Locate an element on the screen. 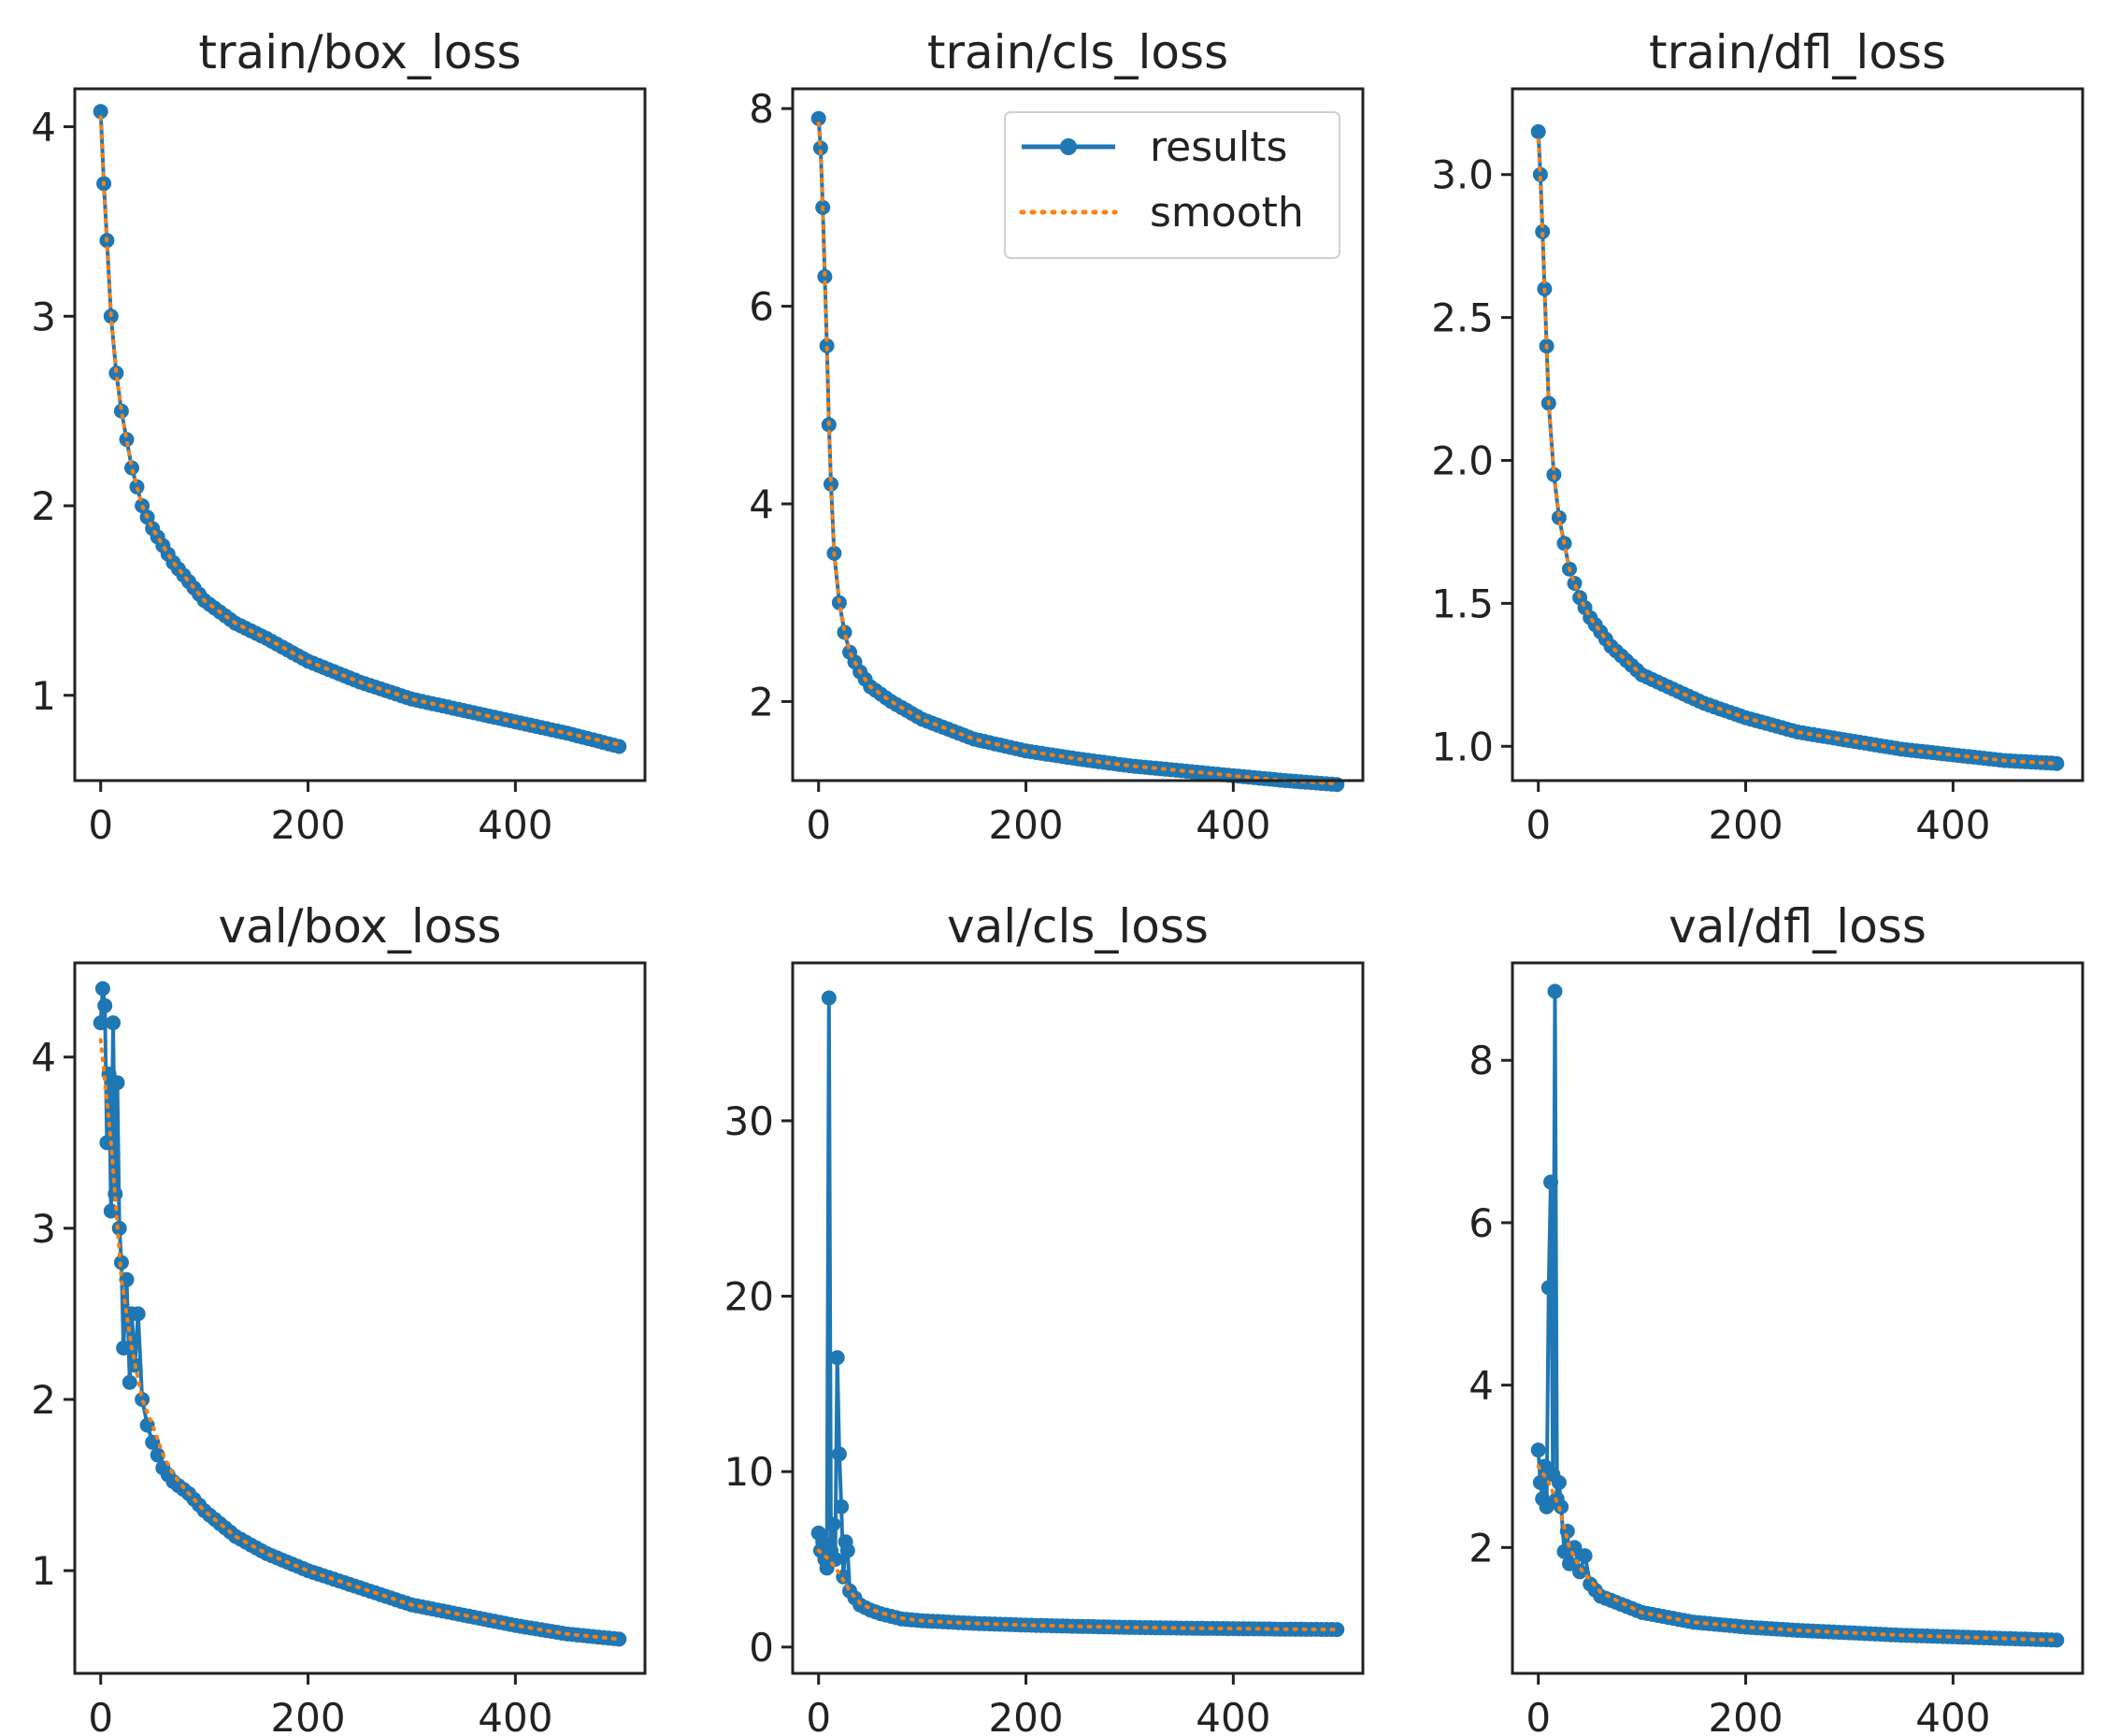 The width and height of the screenshot is (2106, 1736). subplot-val-box-loss: val/box_loss 0 200 400 1 2 3 4 is located at coordinates (339, 1317).